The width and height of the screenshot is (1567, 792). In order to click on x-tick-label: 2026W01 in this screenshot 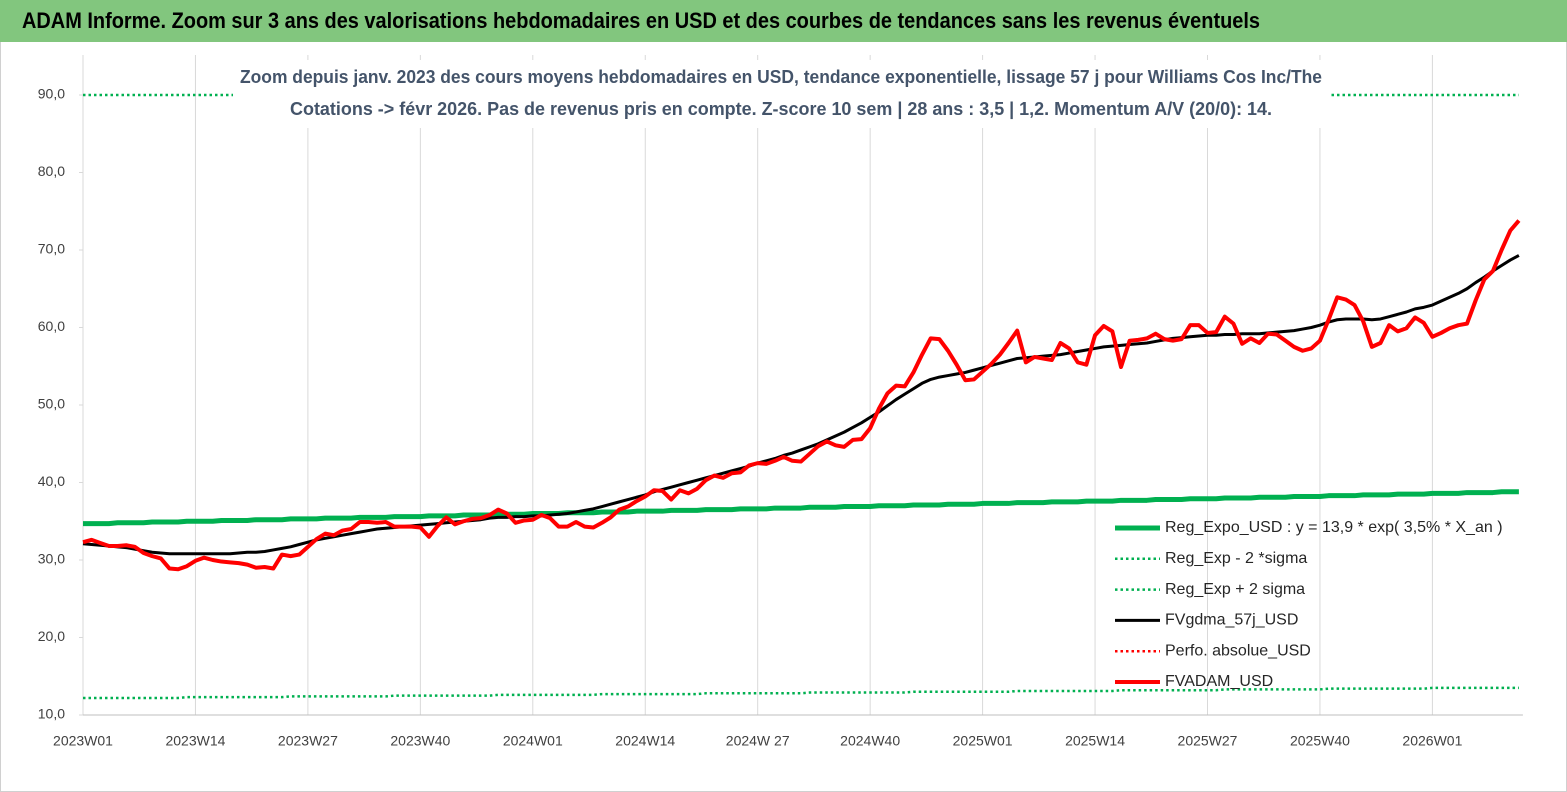, I will do `click(1432, 741)`.